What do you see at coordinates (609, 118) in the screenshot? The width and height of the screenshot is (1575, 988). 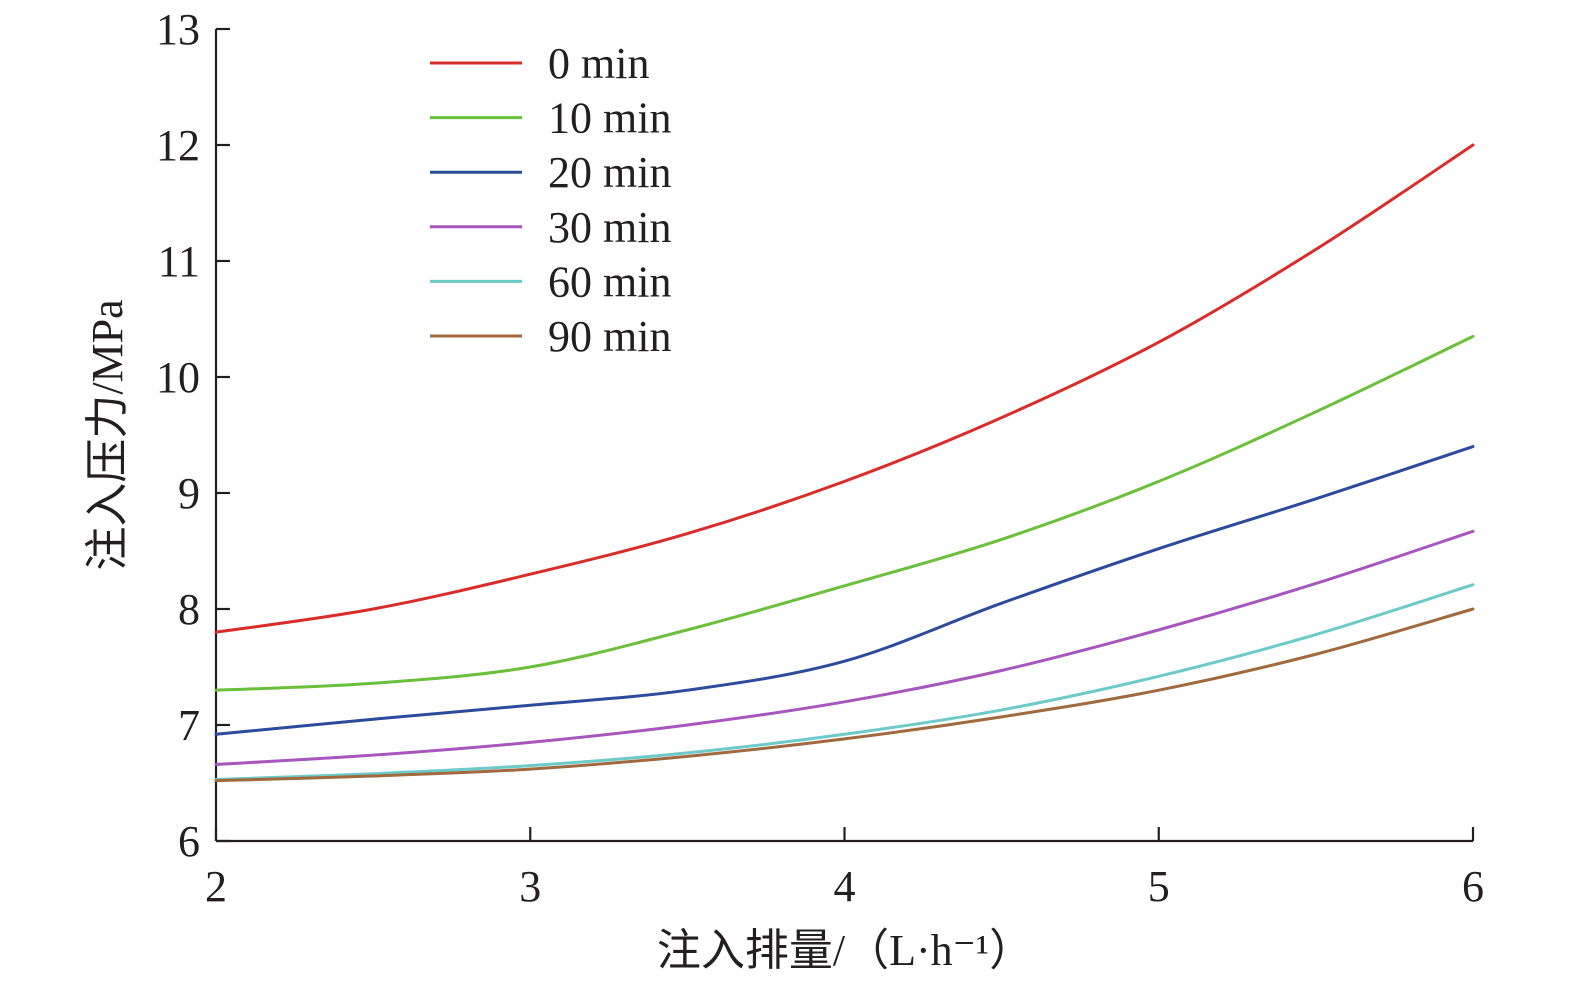 I see `legend-label: 10 min` at bounding box center [609, 118].